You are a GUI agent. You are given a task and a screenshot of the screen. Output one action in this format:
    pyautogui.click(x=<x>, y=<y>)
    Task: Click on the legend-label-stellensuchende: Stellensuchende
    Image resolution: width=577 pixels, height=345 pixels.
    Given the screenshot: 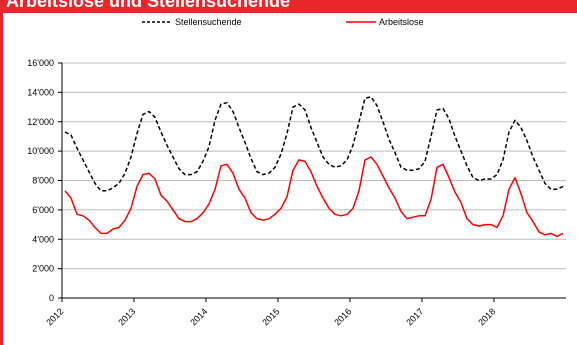 What is the action you would take?
    pyautogui.click(x=208, y=22)
    